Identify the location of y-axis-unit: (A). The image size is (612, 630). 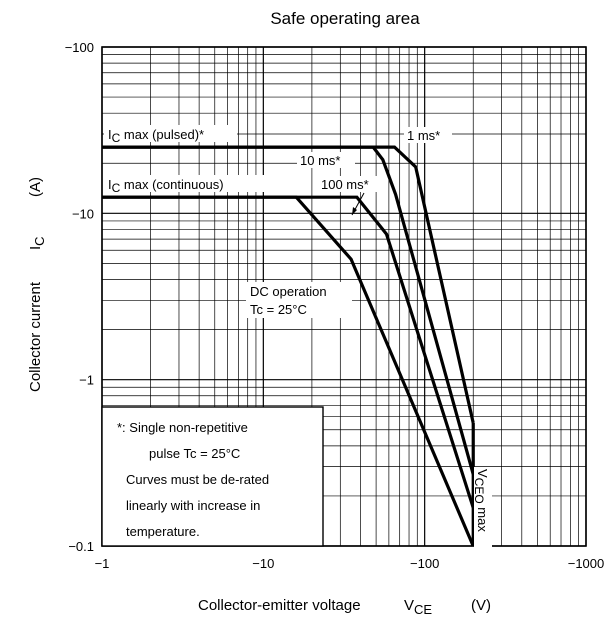
(35, 187).